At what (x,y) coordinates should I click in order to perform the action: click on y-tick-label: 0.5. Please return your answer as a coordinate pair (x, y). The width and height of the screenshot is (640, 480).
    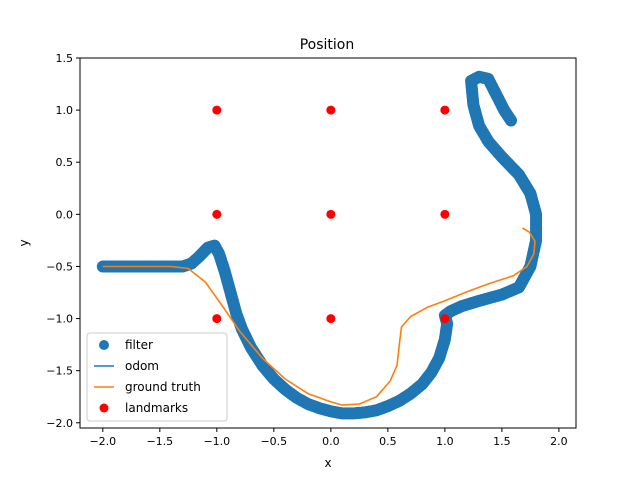
    Looking at the image, I should click on (65, 162).